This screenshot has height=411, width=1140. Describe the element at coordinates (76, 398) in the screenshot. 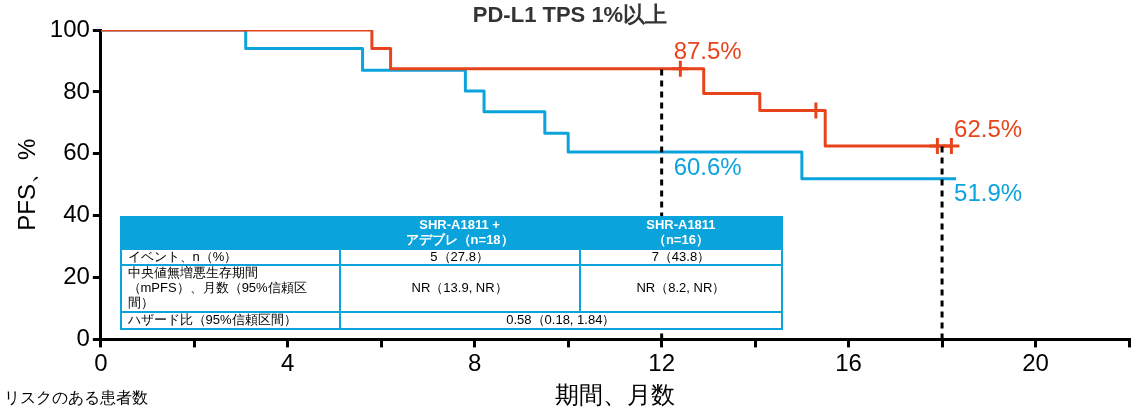

I see `text: リスクのある患者数` at that location.